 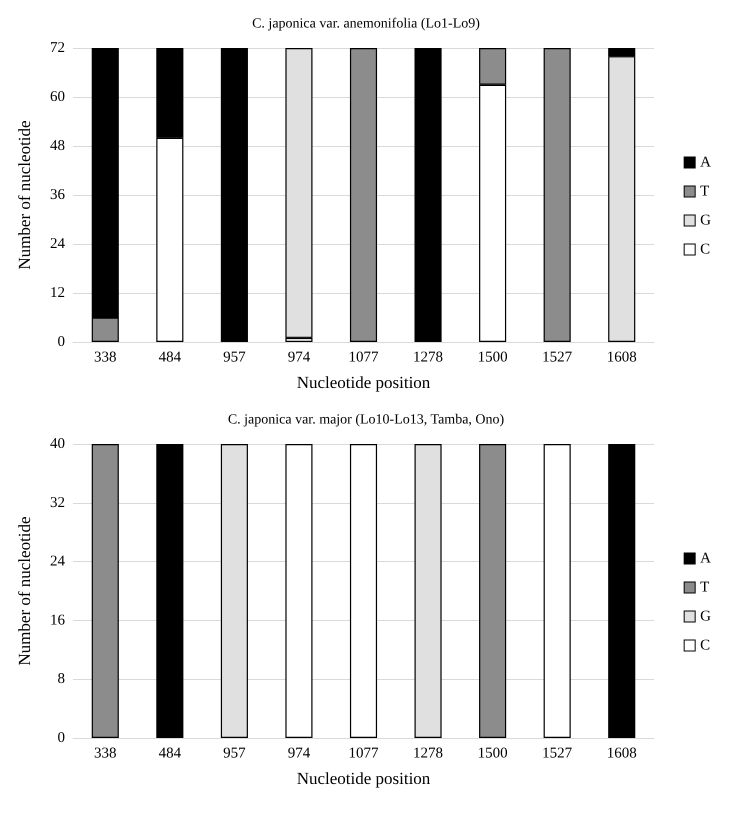 I want to click on y-tick-label: 40, so click(x=57, y=444).